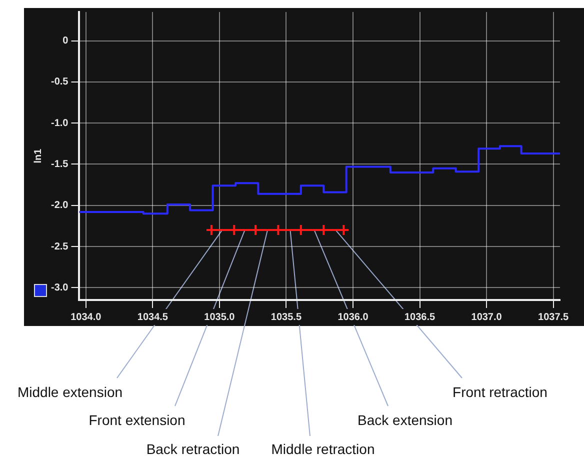 The width and height of the screenshot is (584, 461). I want to click on y-tick-label: -1.0, so click(59, 123).